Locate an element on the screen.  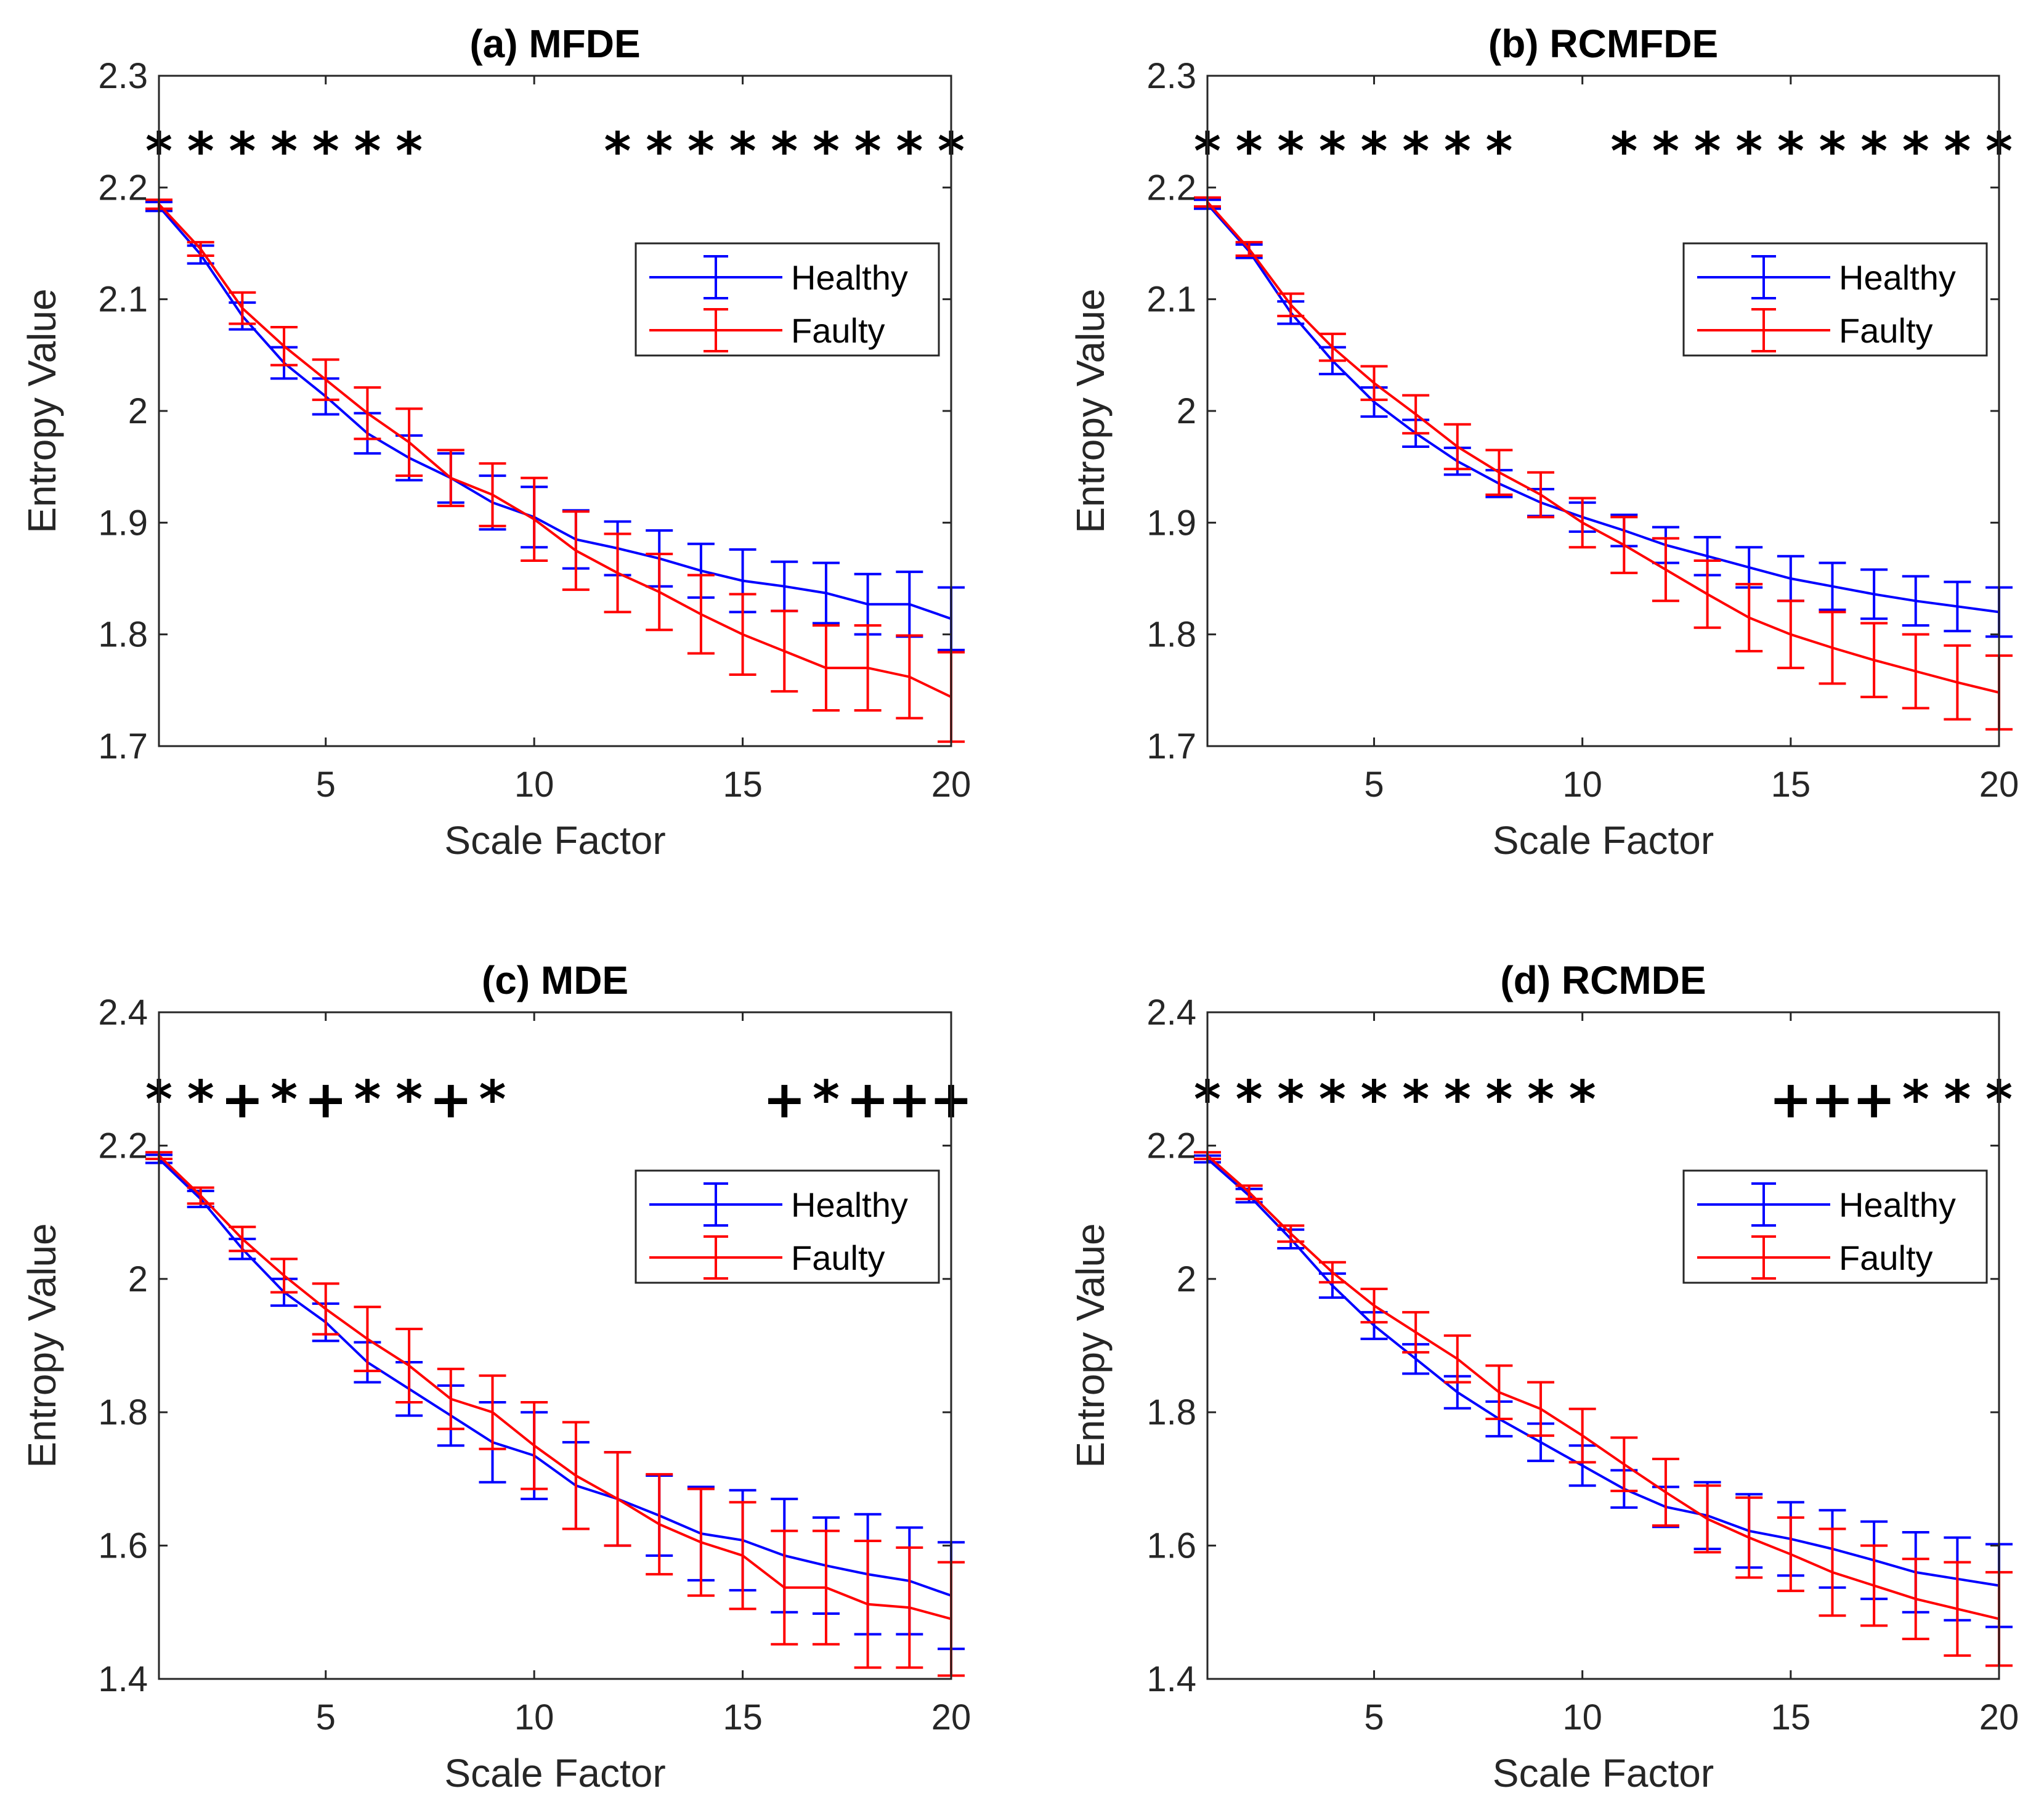
x-axis-label: Scale Factor is located at coordinates (1603, 1773).